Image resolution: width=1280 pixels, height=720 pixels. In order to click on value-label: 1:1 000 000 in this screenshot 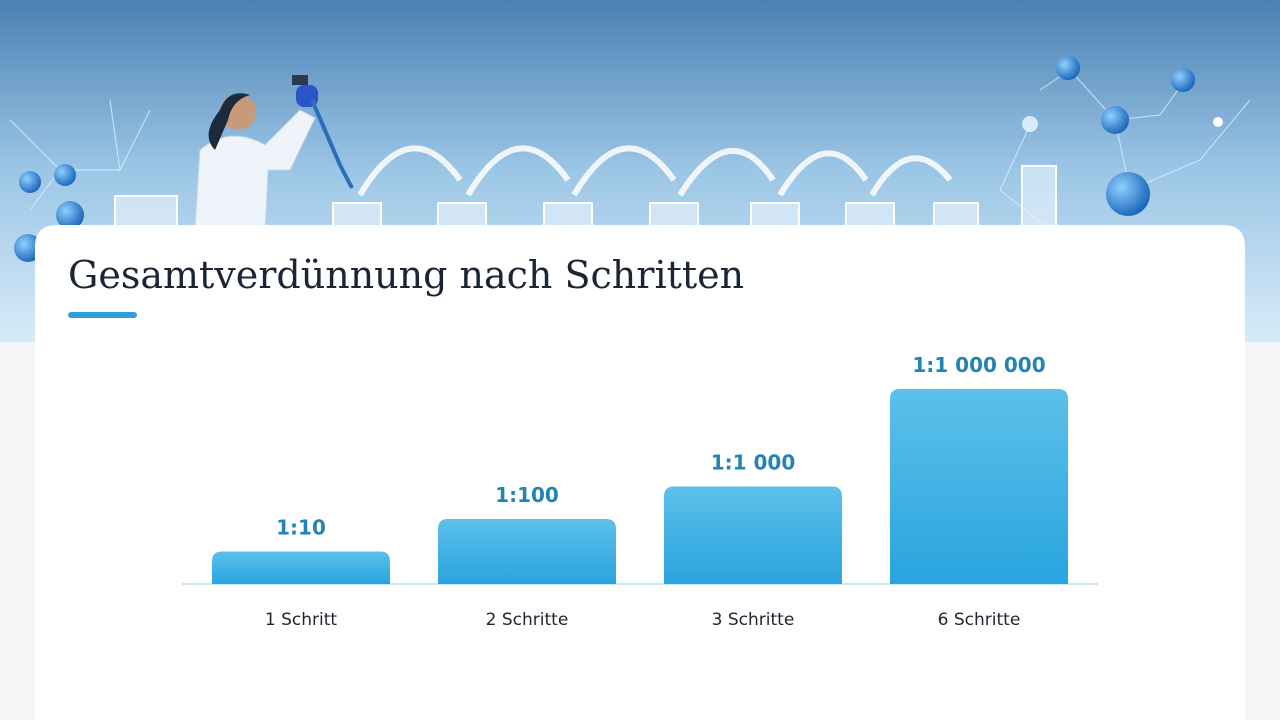, I will do `click(978, 365)`.